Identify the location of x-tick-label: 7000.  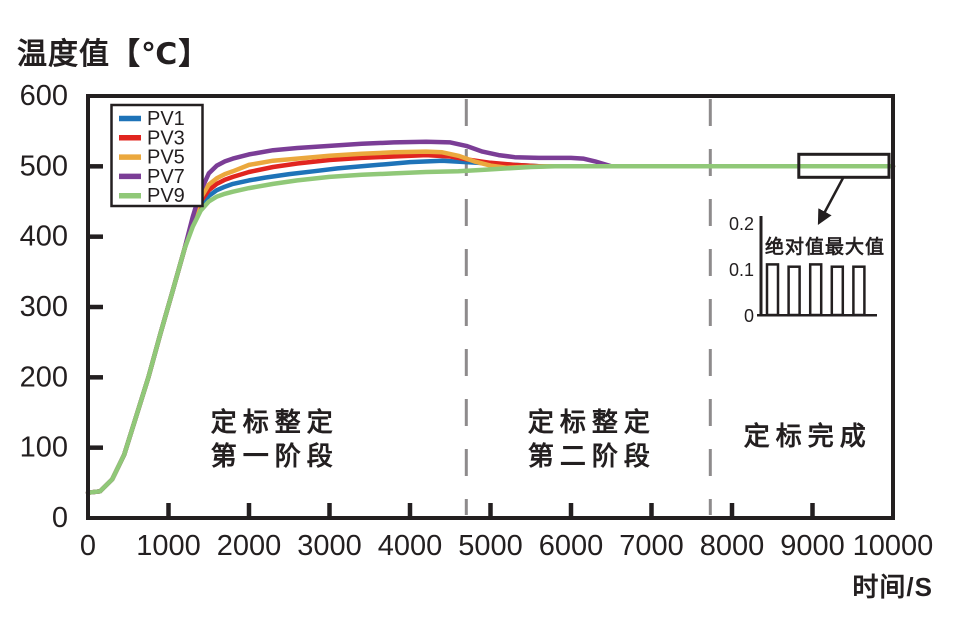
(651, 546).